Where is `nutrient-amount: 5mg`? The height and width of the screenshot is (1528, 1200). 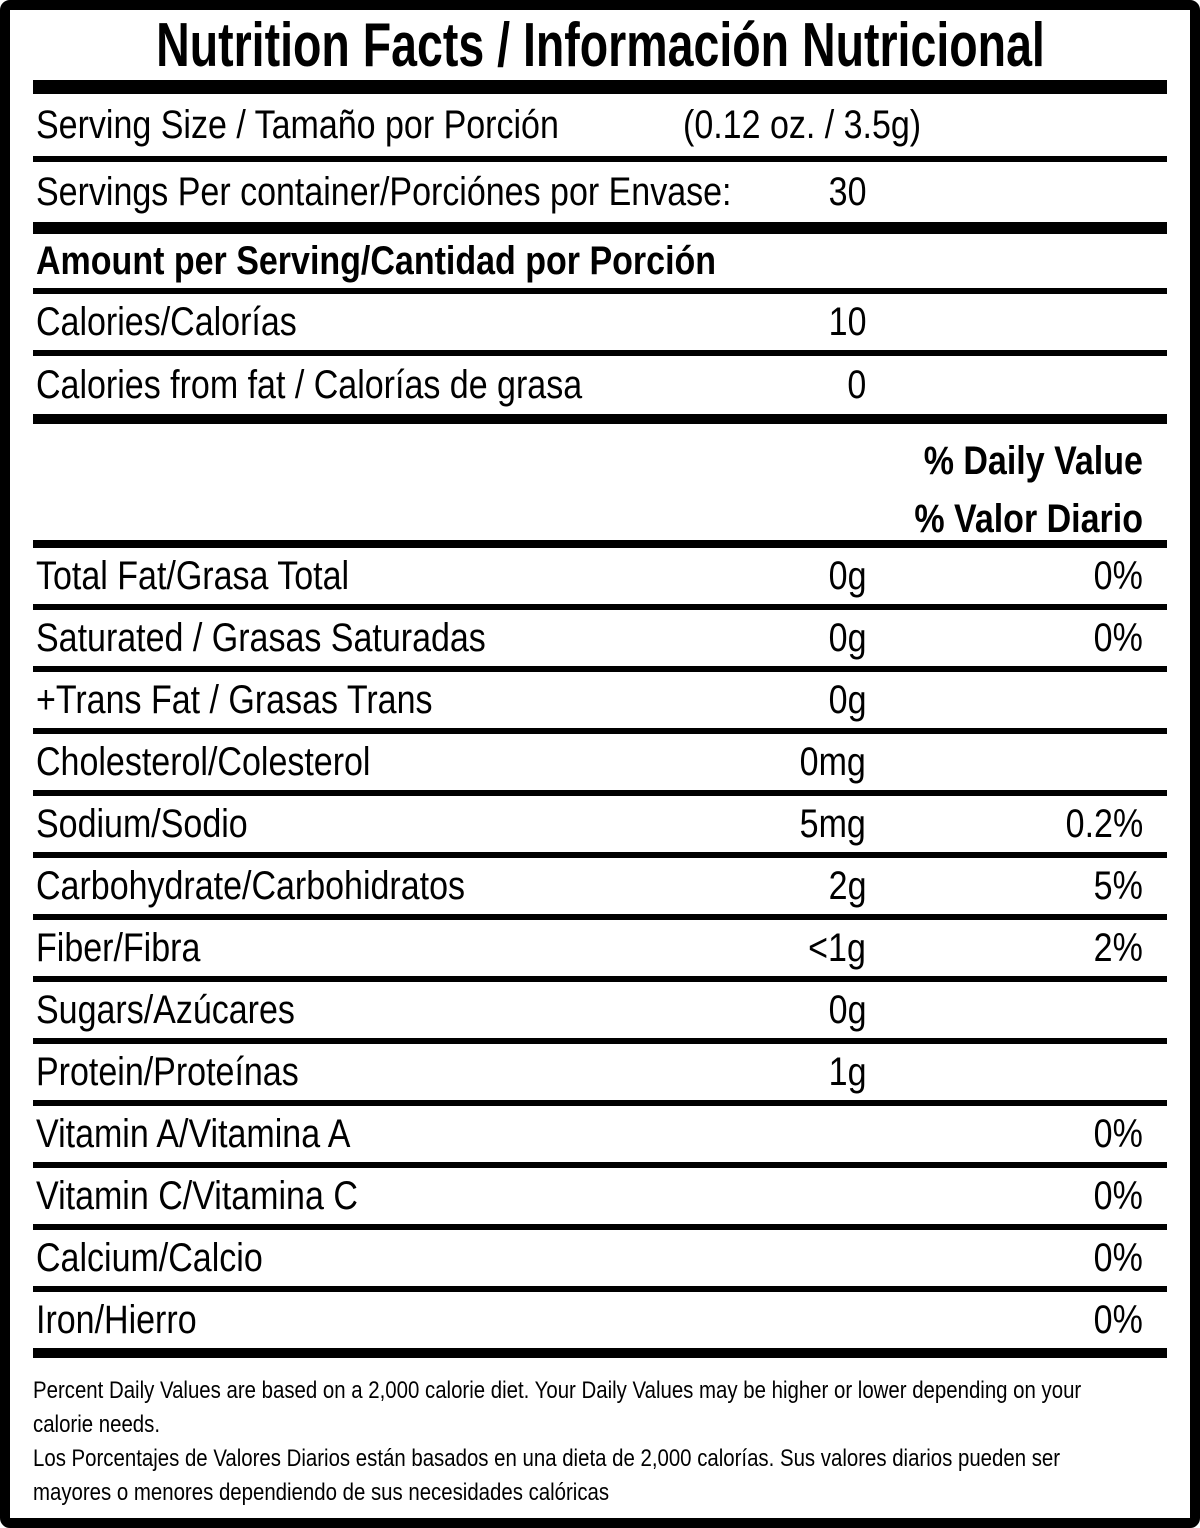 nutrient-amount: 5mg is located at coordinates (832, 823).